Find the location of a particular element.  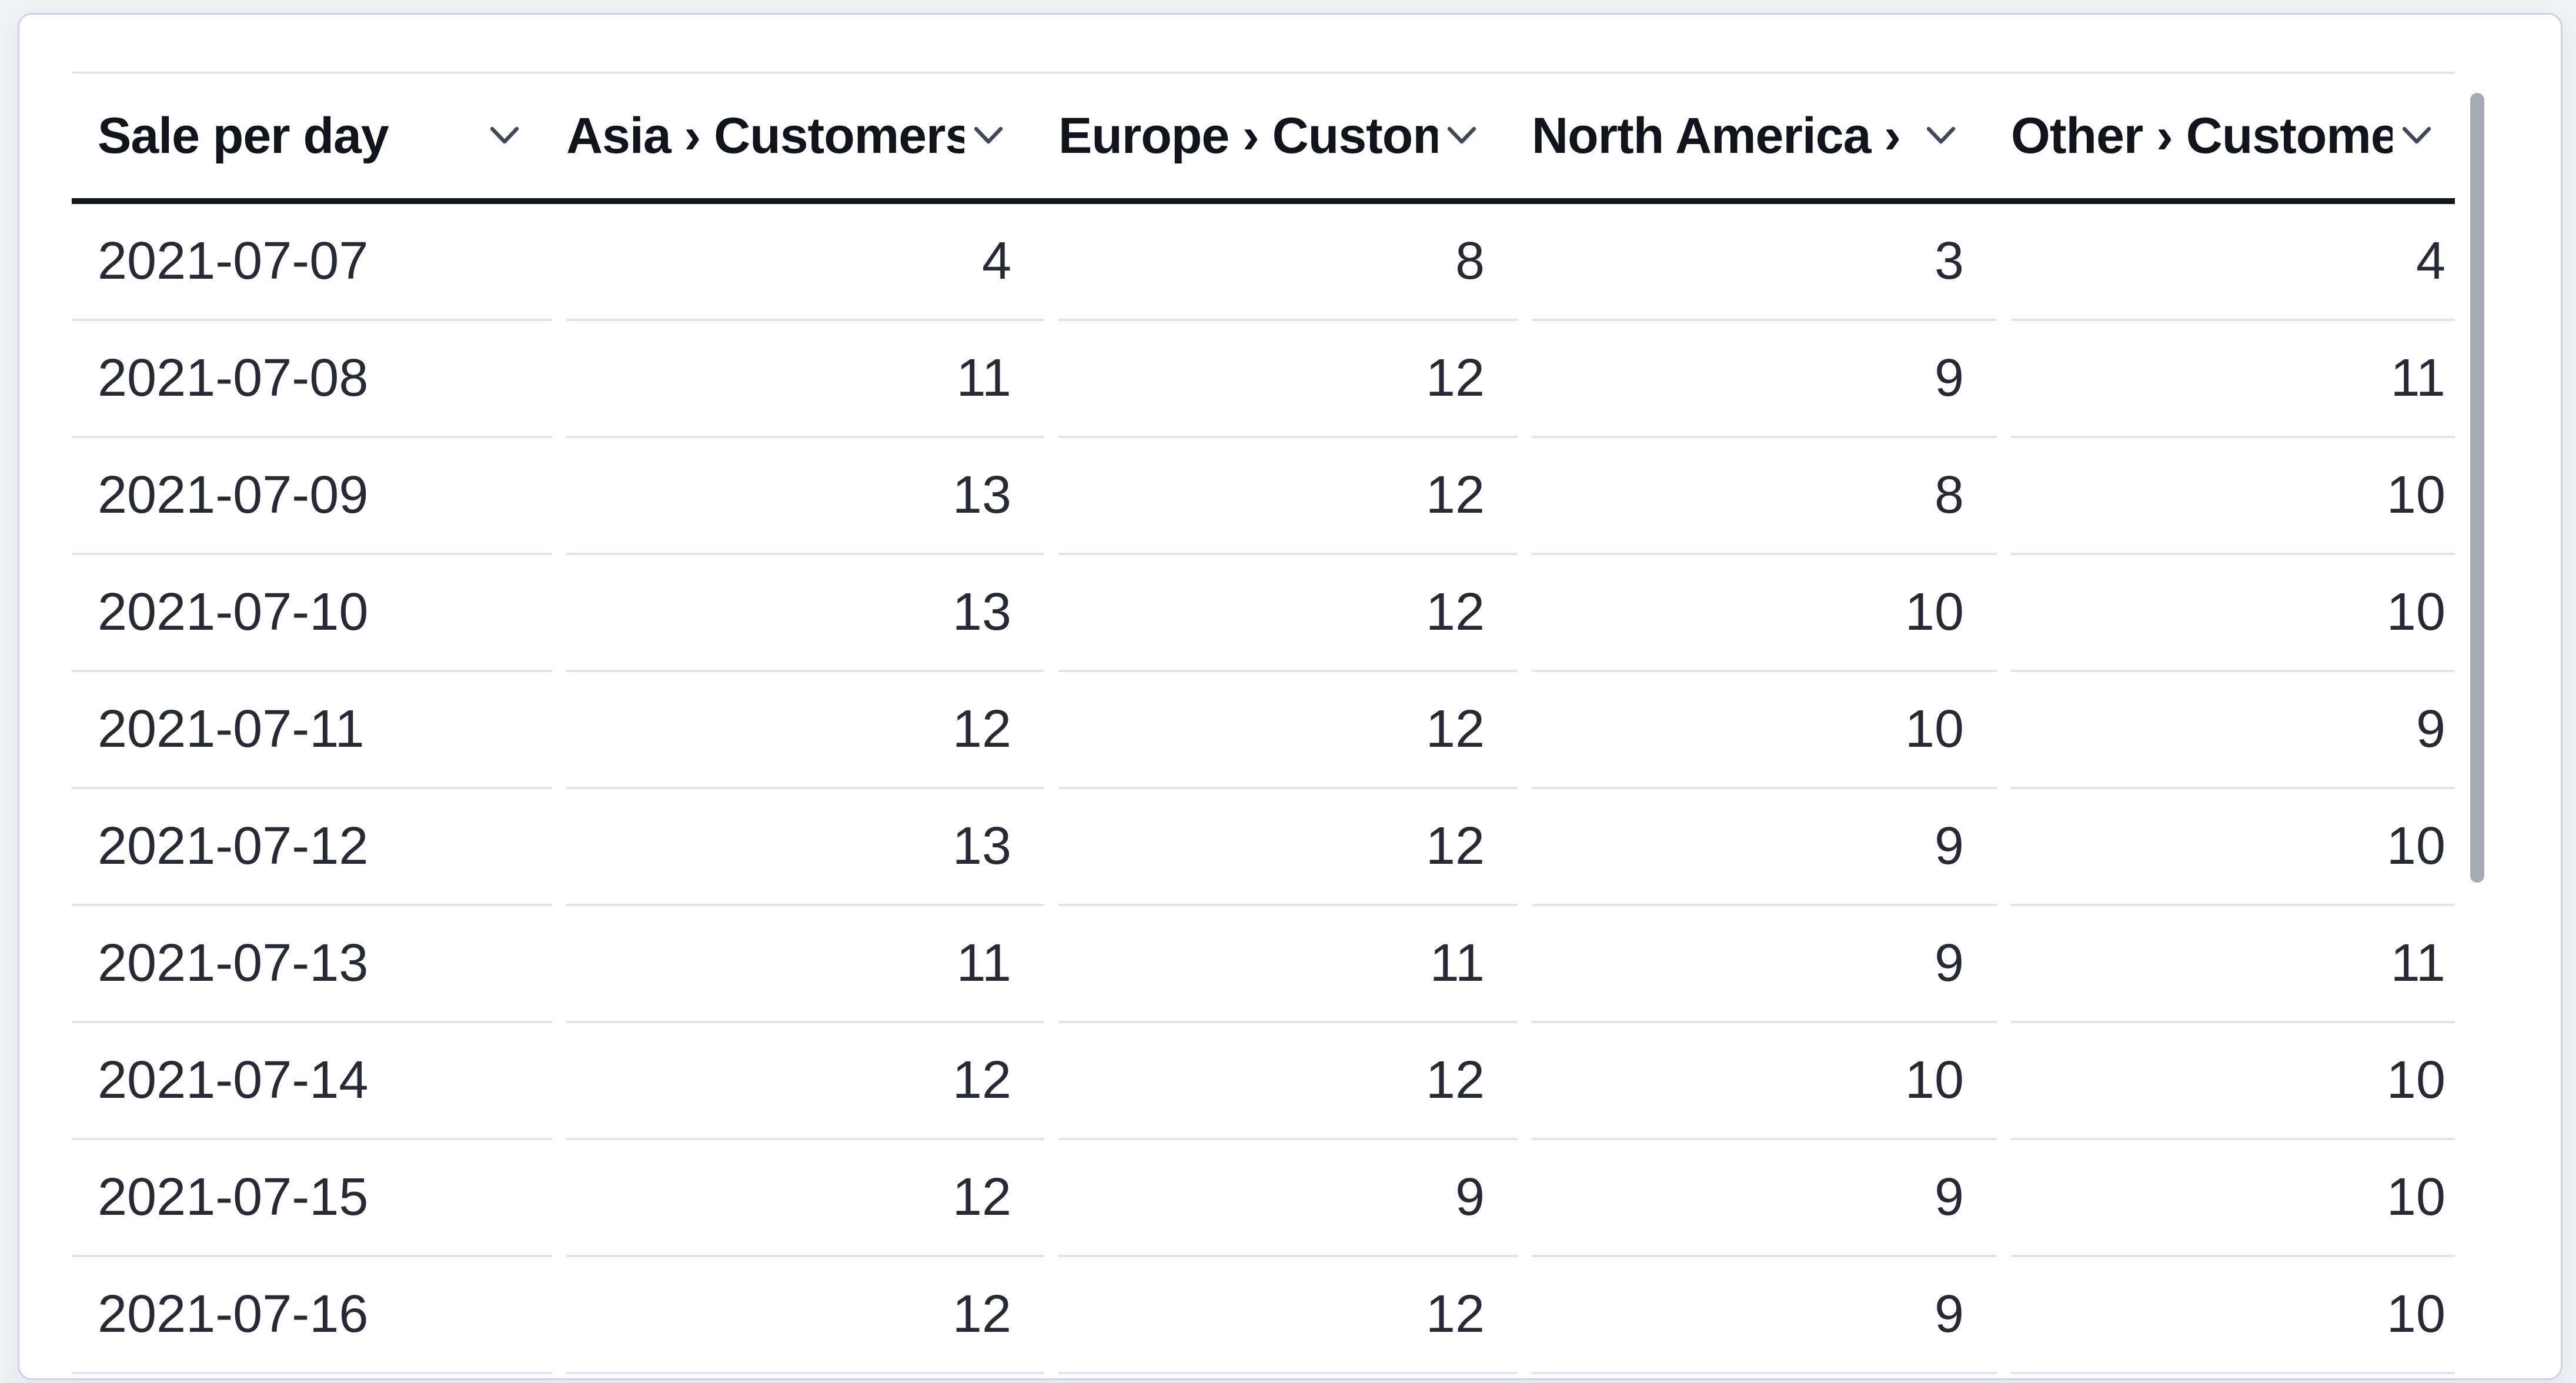

column-header-europe-customers: Europe › Custom is located at coordinates (1288, 136).